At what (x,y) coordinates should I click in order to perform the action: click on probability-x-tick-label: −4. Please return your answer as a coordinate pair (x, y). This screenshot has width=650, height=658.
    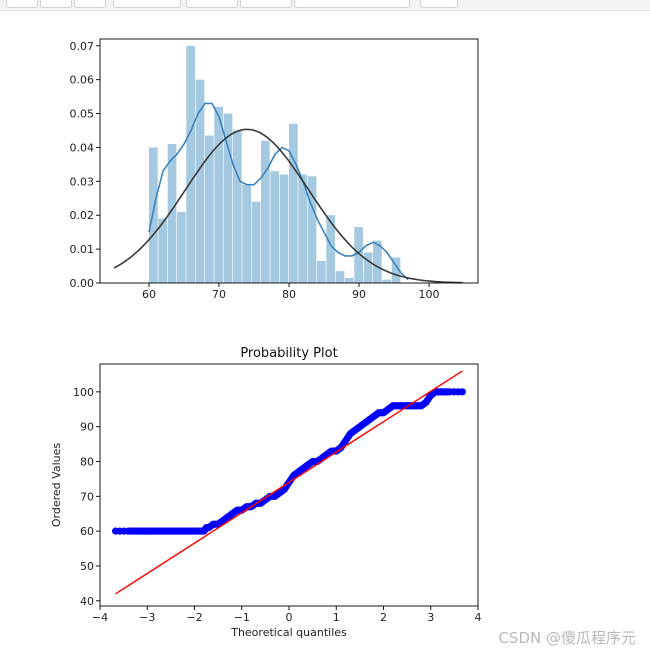
    Looking at the image, I should click on (100, 617).